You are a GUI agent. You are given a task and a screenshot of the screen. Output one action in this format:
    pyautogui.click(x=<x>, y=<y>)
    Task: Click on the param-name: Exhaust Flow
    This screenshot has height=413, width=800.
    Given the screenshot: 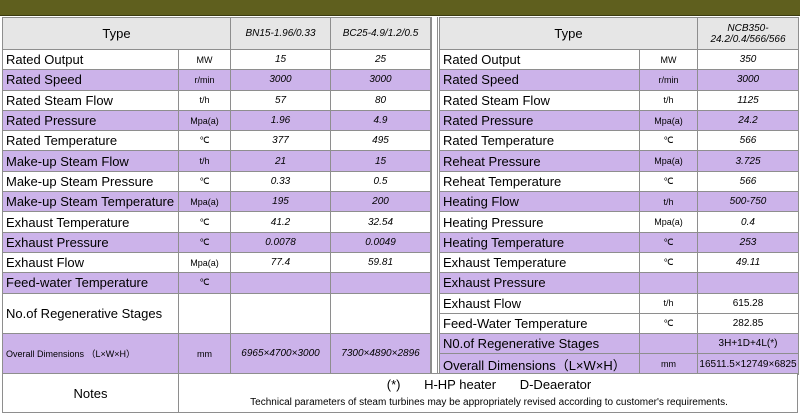 What is the action you would take?
    pyautogui.click(x=90, y=262)
    